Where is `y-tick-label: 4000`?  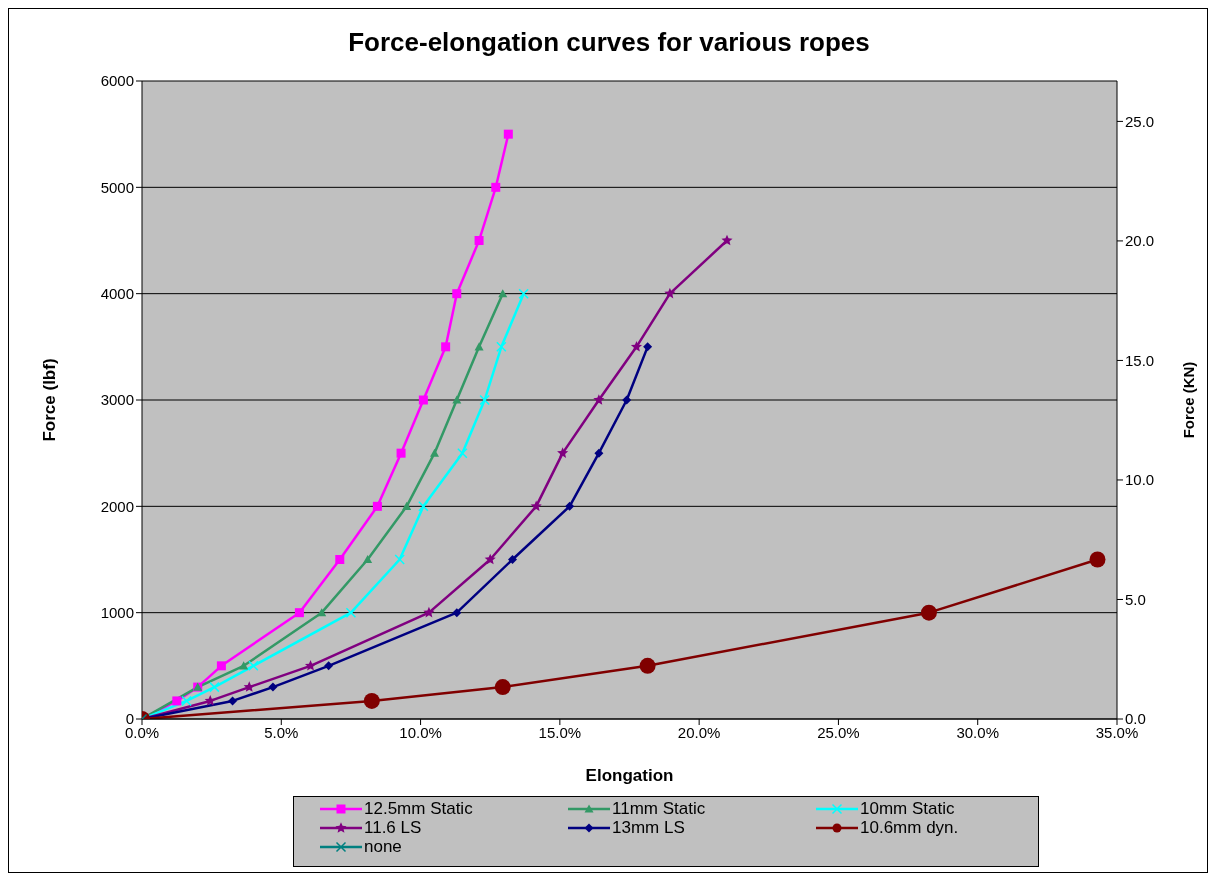
y-tick-label: 4000 is located at coordinates (117, 293).